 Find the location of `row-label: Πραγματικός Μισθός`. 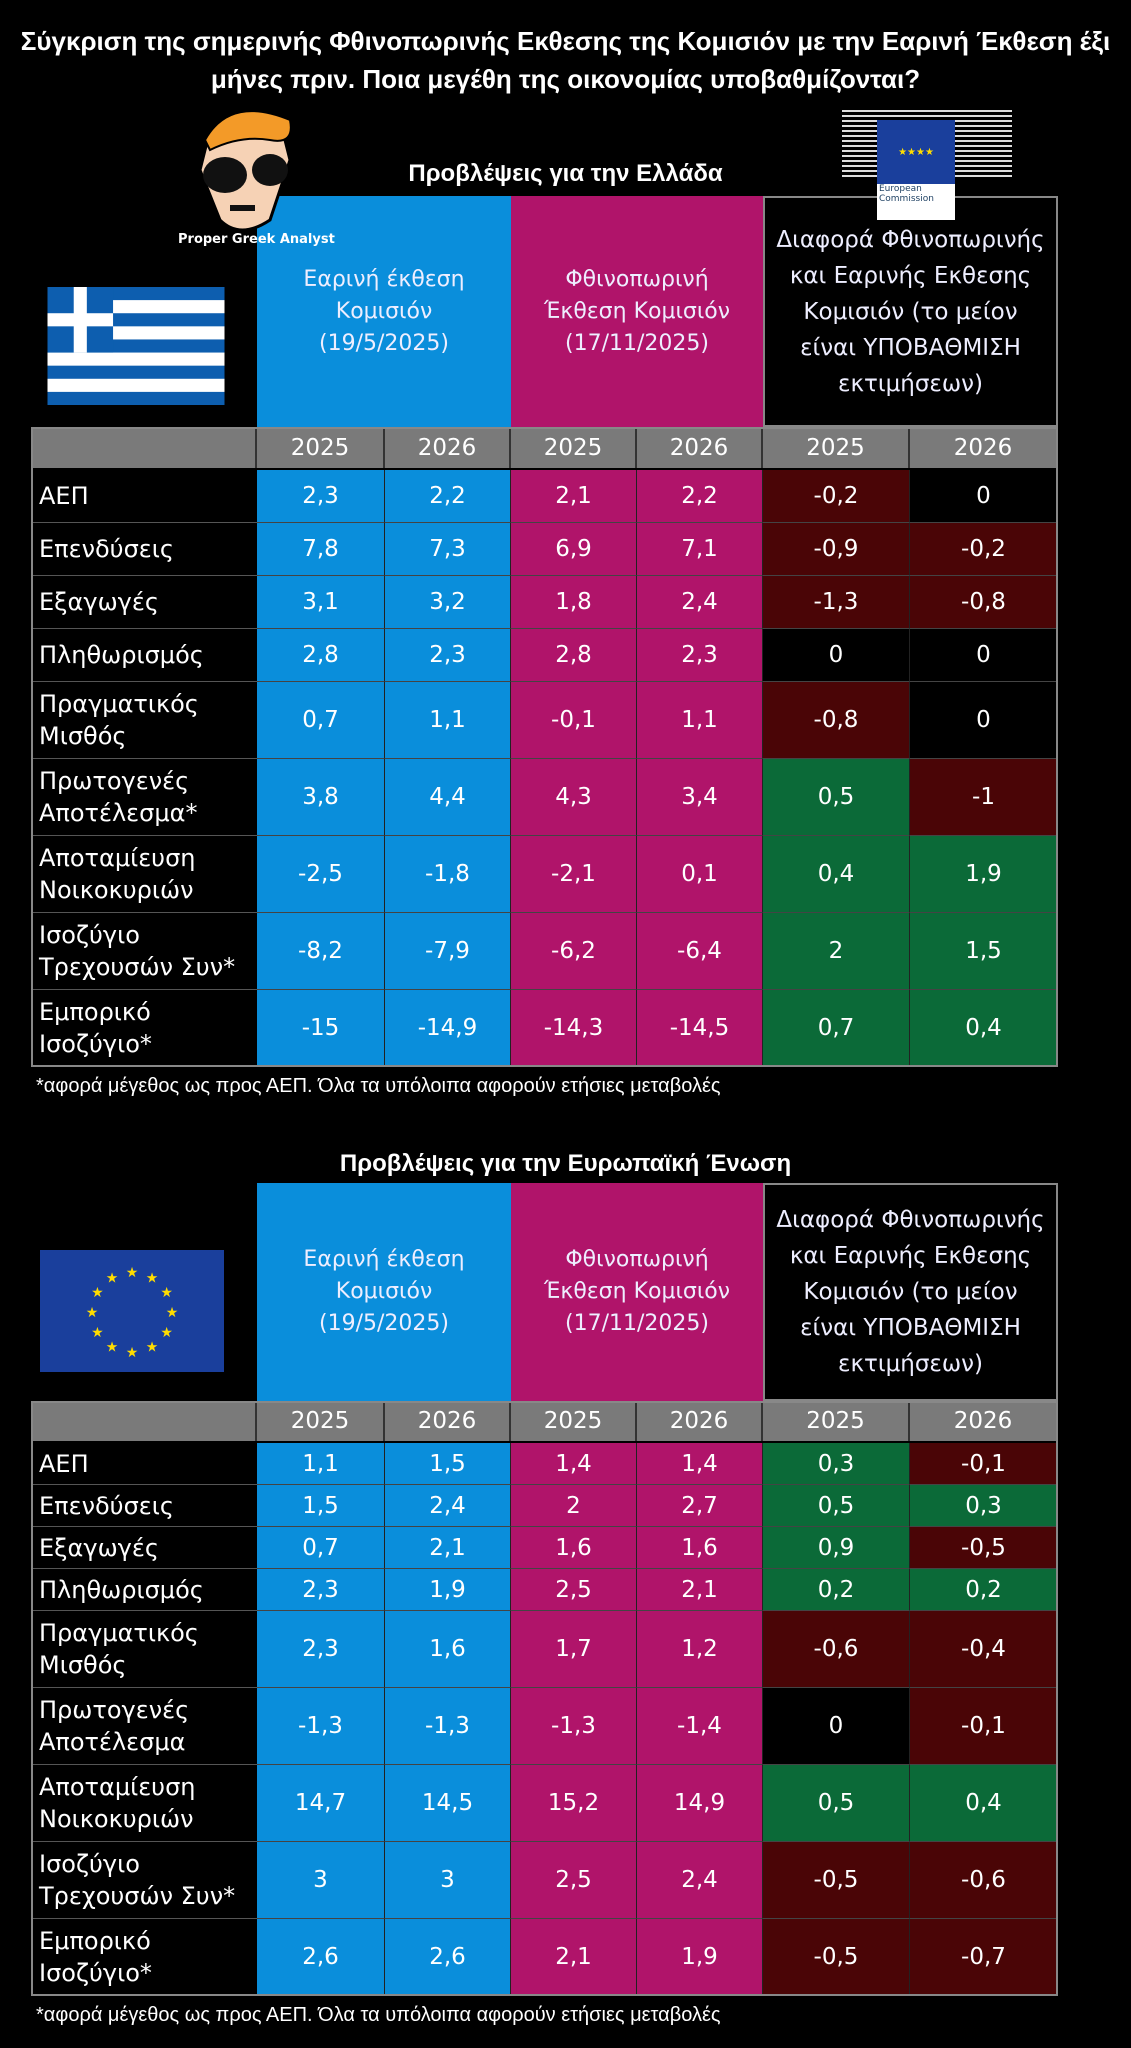

row-label: Πραγματικός Μισθός is located at coordinates (144, 720).